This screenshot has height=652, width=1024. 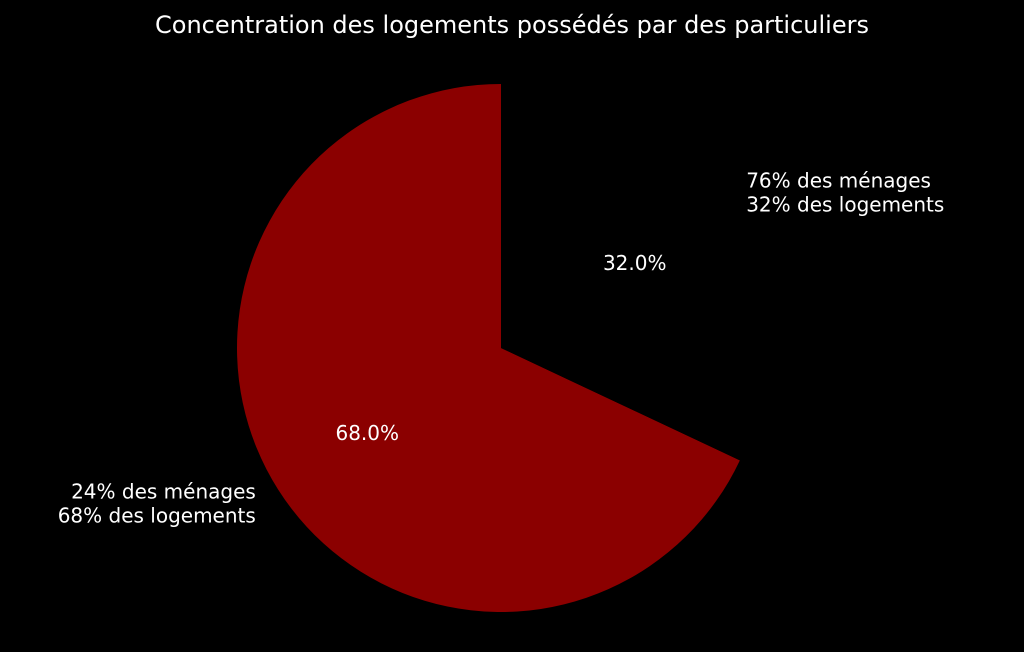 I want to click on pie-slice-0-percent: 68.0%, so click(x=367, y=433).